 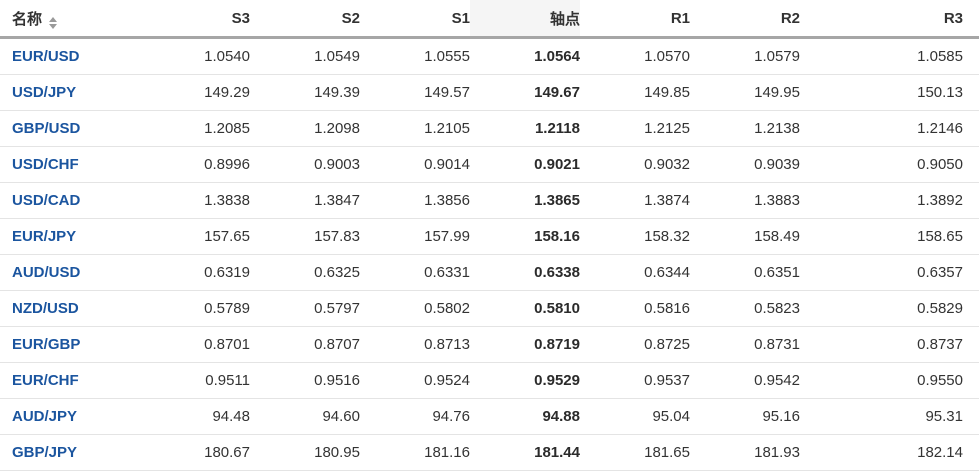 I want to click on value-cell-s2: 0.6325, so click(x=305, y=272).